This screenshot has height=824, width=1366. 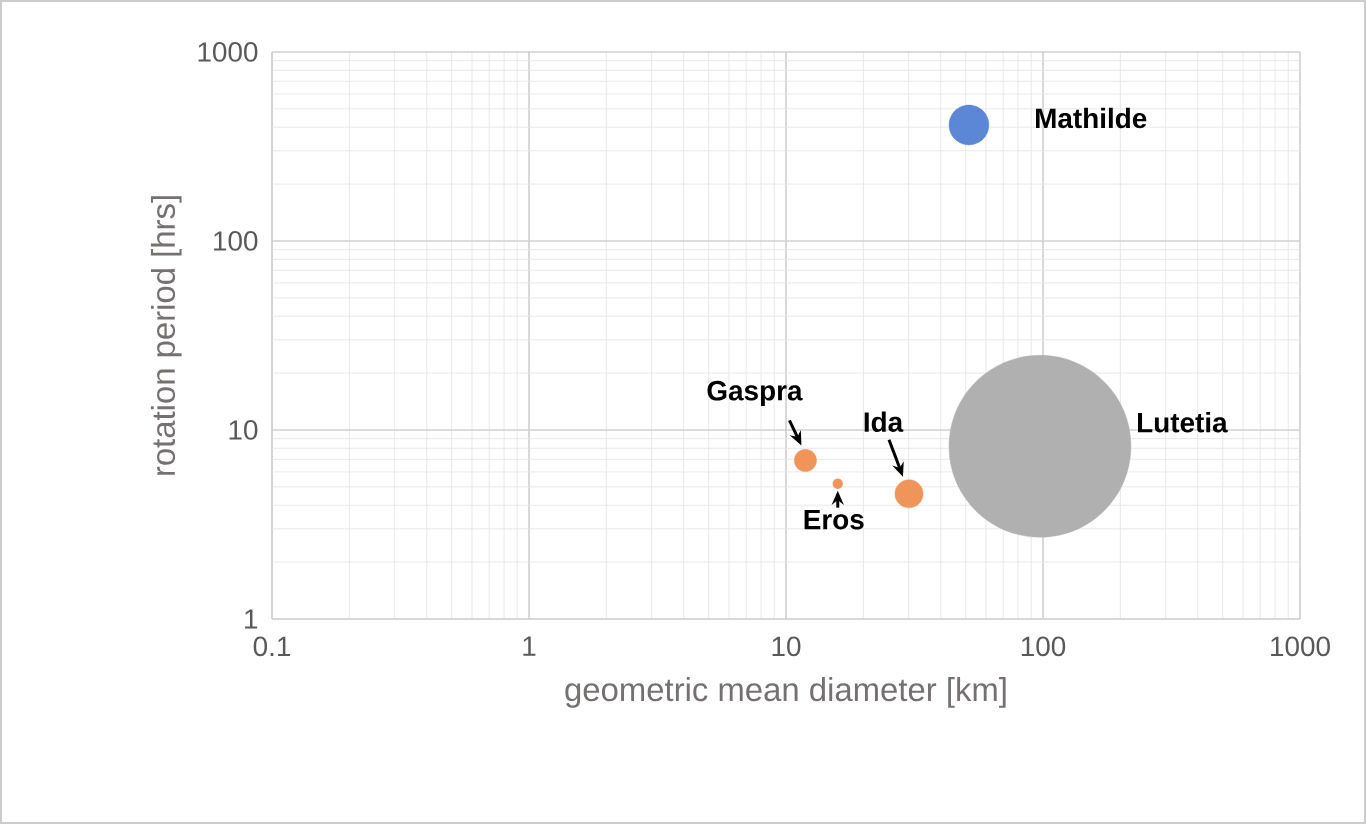 What do you see at coordinates (166, 335) in the screenshot?
I see `y-axis-title: rotation period [hrs]` at bounding box center [166, 335].